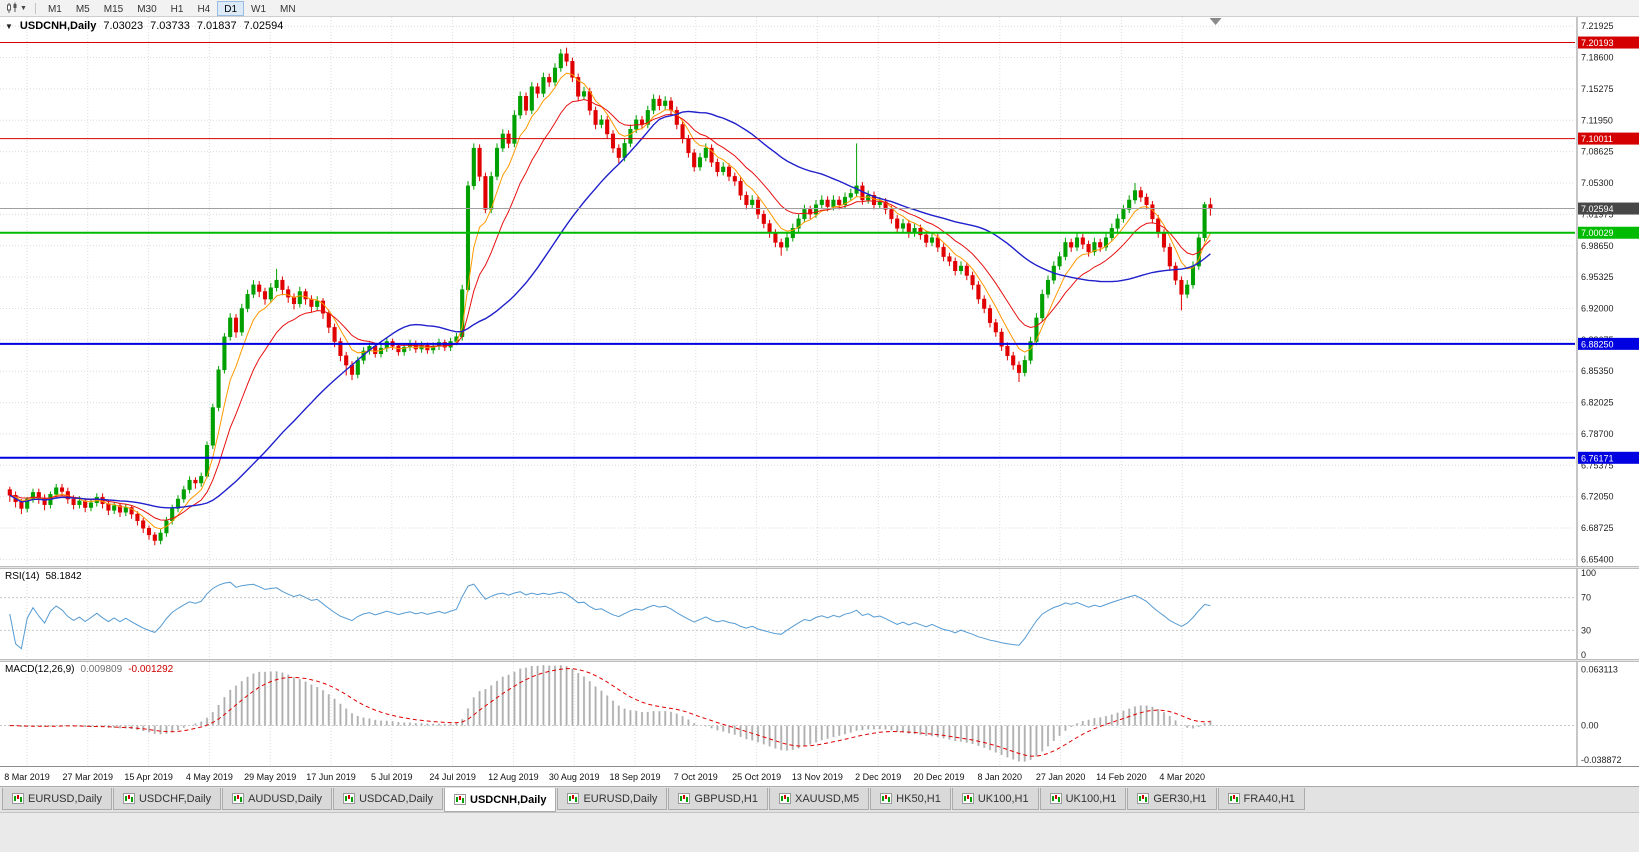 The width and height of the screenshot is (1639, 852). I want to click on chart-type-button: ▼, so click(16, 8).